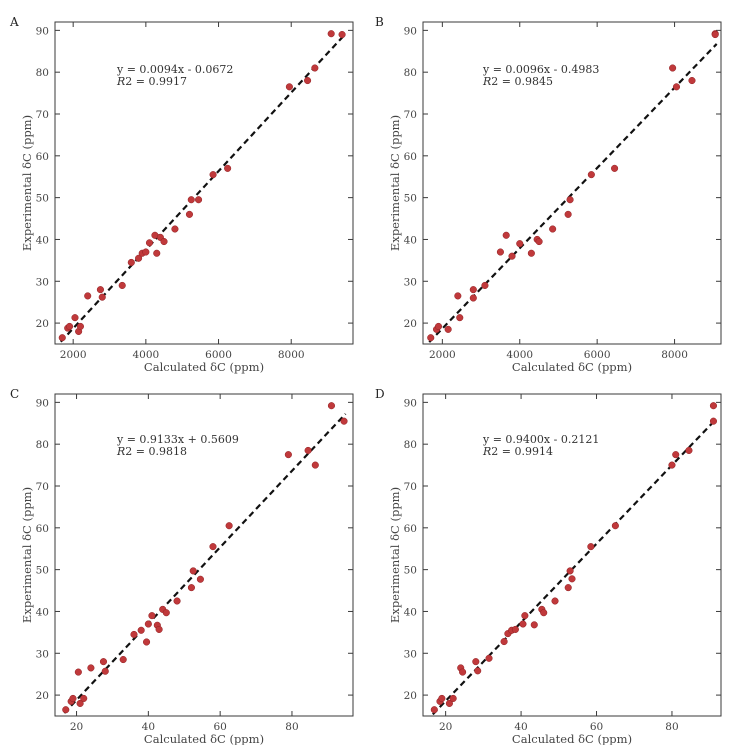  What do you see at coordinates (410, 571) in the screenshot?
I see `y-tick-label: 50` at bounding box center [410, 571].